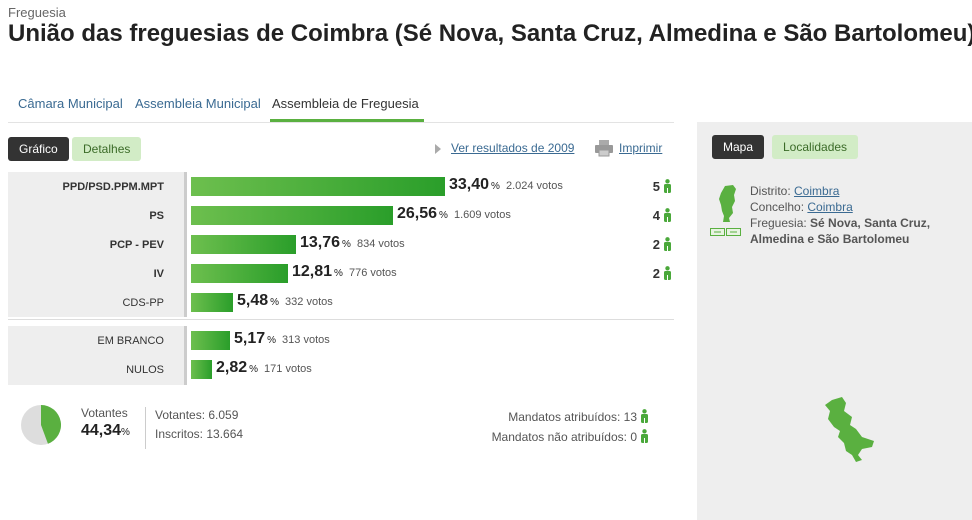  I want to click on result-row-em-branco: EM BRANCO 5,17% 313 votos, so click(341, 342).